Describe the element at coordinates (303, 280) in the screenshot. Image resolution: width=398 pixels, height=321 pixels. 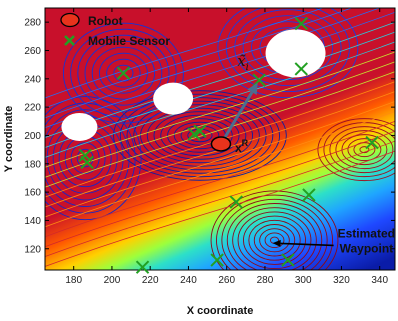
I see `x-tick-label: 300` at that location.